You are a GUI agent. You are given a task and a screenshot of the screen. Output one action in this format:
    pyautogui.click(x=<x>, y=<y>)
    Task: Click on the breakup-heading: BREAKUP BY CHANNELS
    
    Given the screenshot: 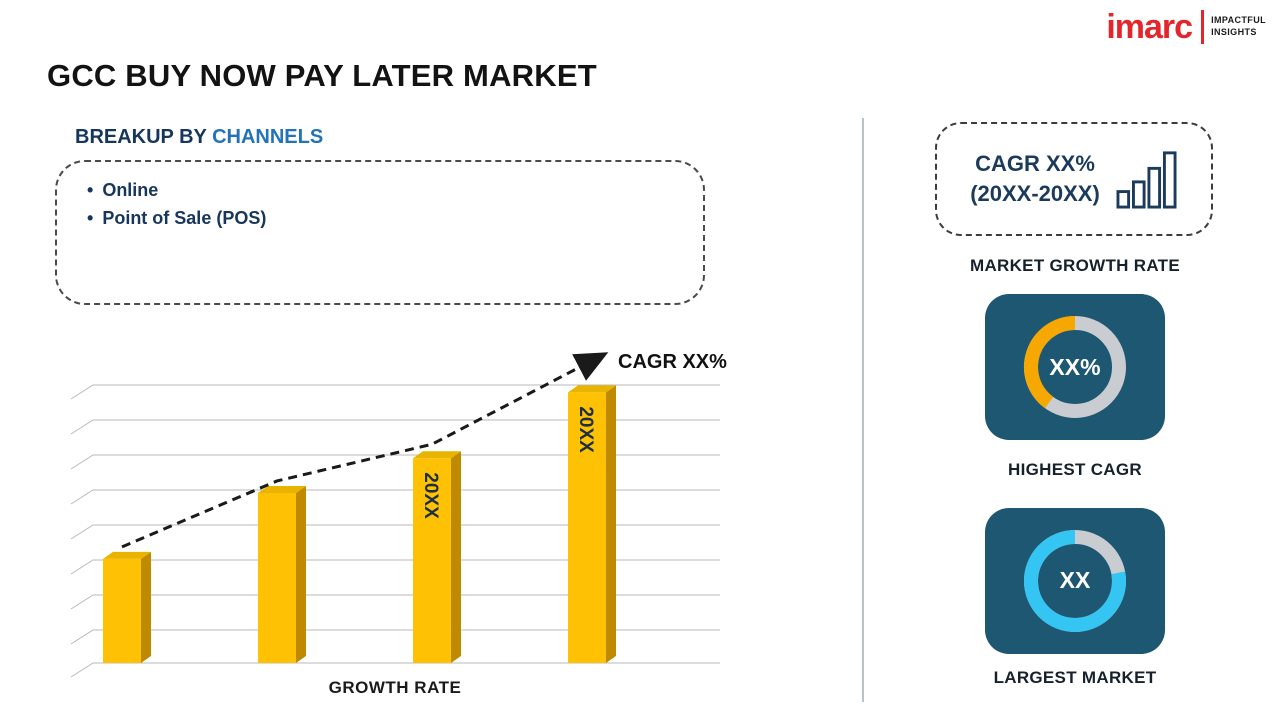 What is the action you would take?
    pyautogui.click(x=199, y=137)
    